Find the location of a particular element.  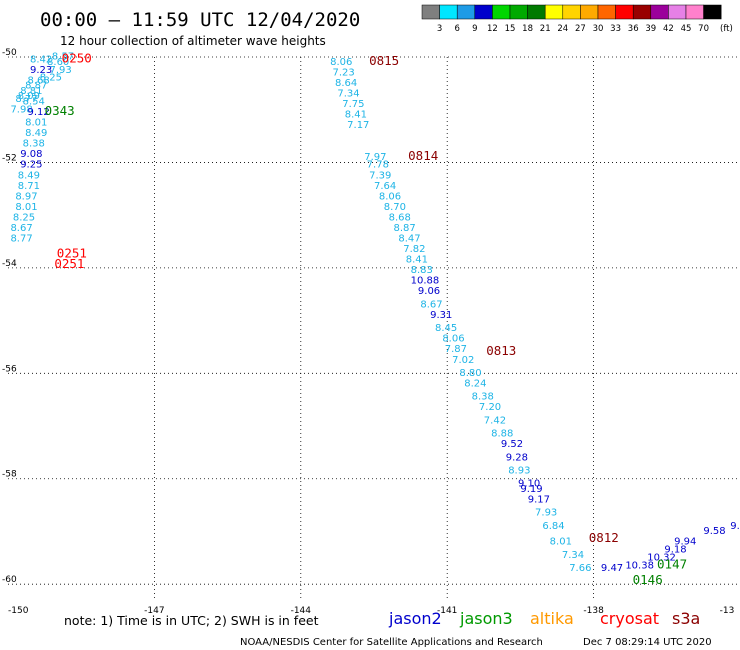

color-scale-label: 30 is located at coordinates (598, 29).